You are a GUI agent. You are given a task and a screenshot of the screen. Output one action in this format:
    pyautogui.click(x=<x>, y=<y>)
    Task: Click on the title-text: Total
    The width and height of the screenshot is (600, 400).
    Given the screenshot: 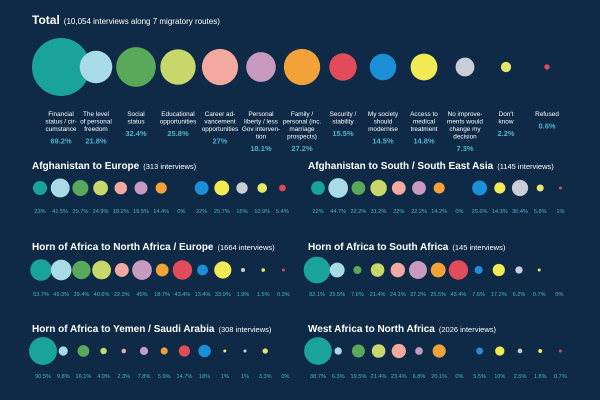 What is the action you would take?
    pyautogui.click(x=46, y=20)
    